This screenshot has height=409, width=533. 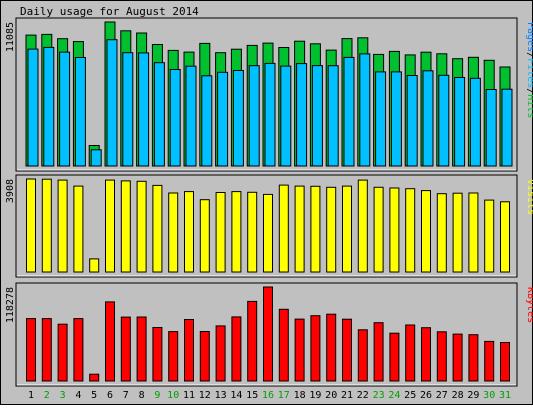 What do you see at coordinates (284, 395) in the screenshot?
I see `x-tick-label: 17` at bounding box center [284, 395].